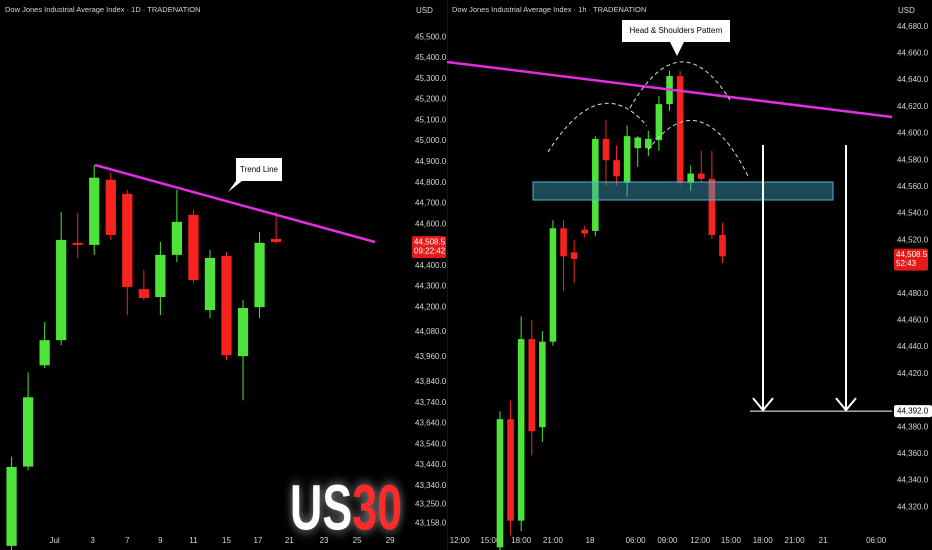  Describe the element at coordinates (431, 140) in the screenshot. I see `y-tick-label: 45,000.0` at that location.